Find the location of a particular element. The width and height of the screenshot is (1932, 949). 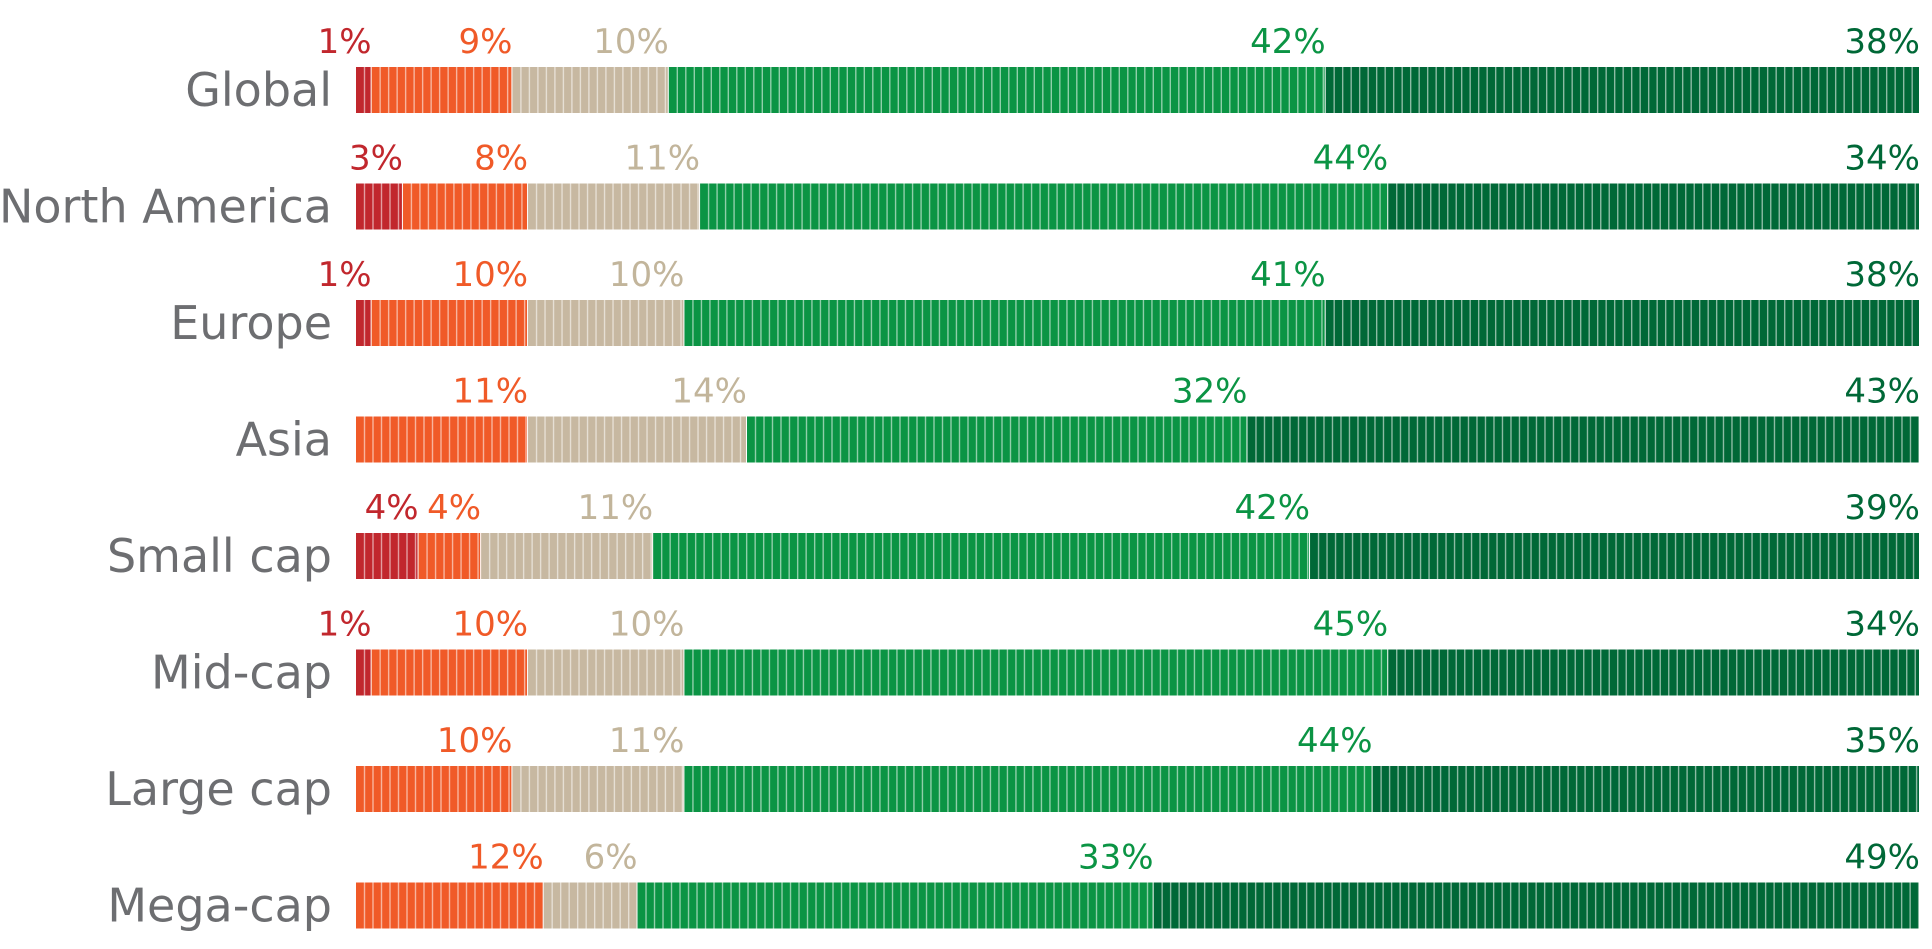

category-label: Small cap is located at coordinates (219, 556).